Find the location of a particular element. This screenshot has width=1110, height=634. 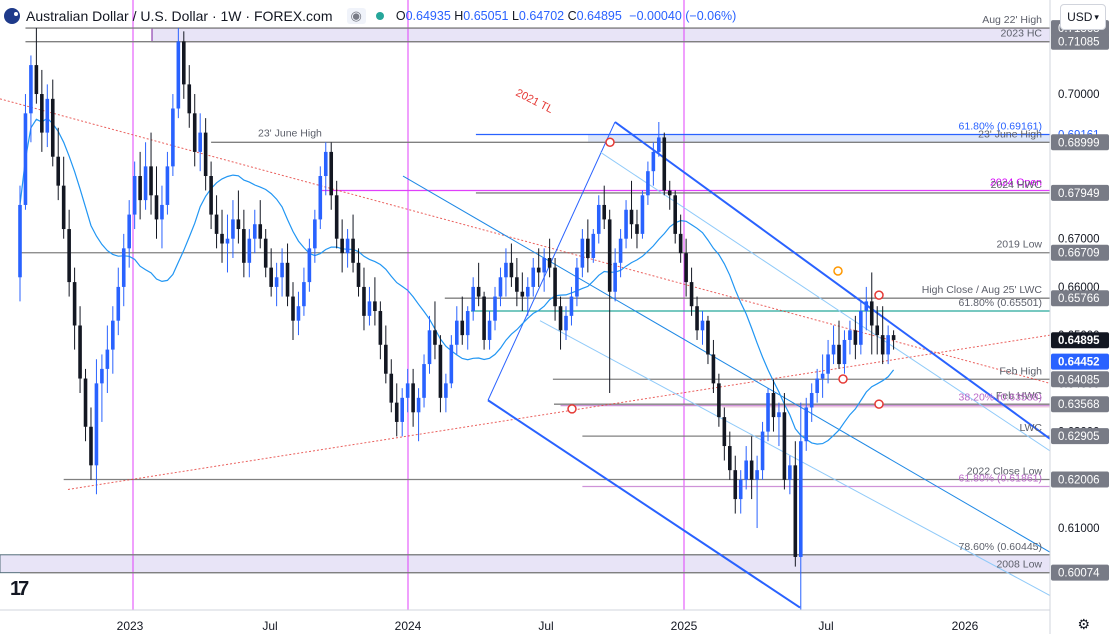

price-tag-bg is located at coordinates (1080, 361).